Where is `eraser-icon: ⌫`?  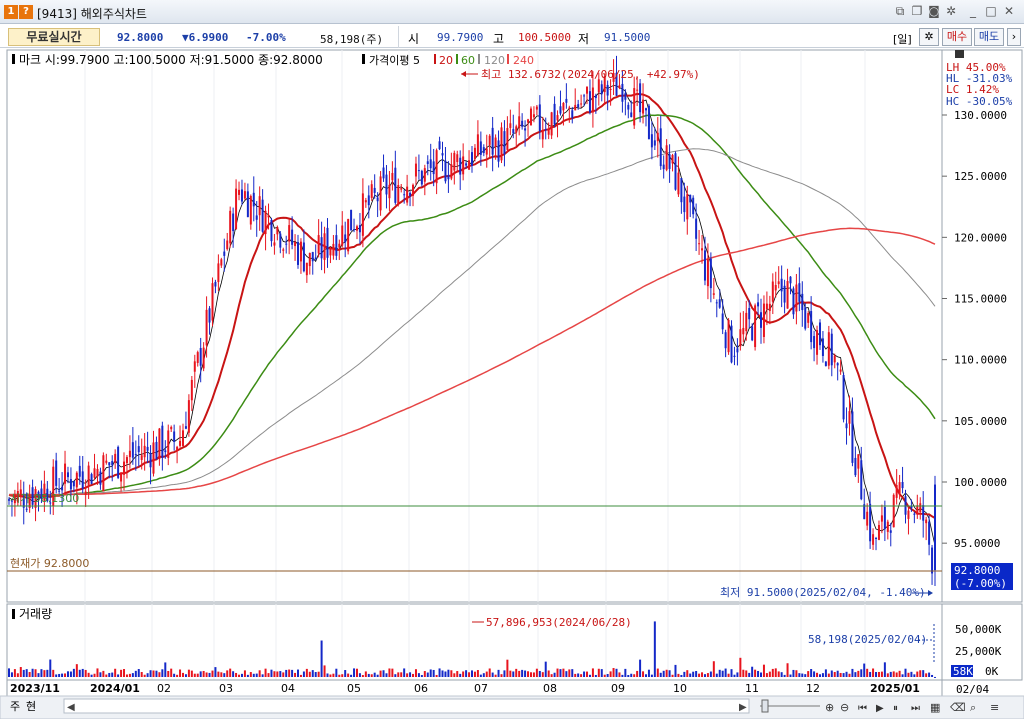
eraser-icon: ⌫ is located at coordinates (958, 707).